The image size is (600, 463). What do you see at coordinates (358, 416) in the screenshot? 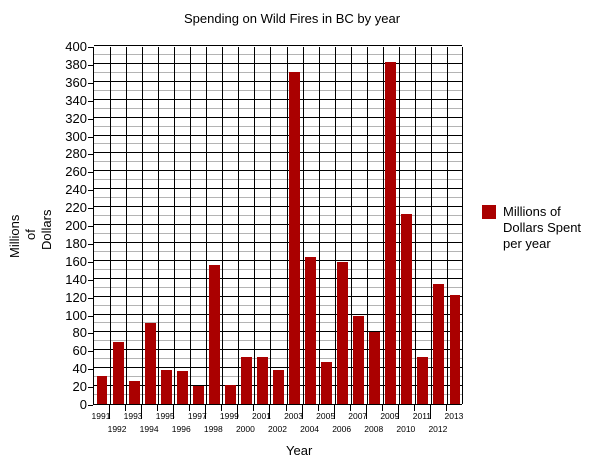
I see `x-tick-label: 2007` at bounding box center [358, 416].